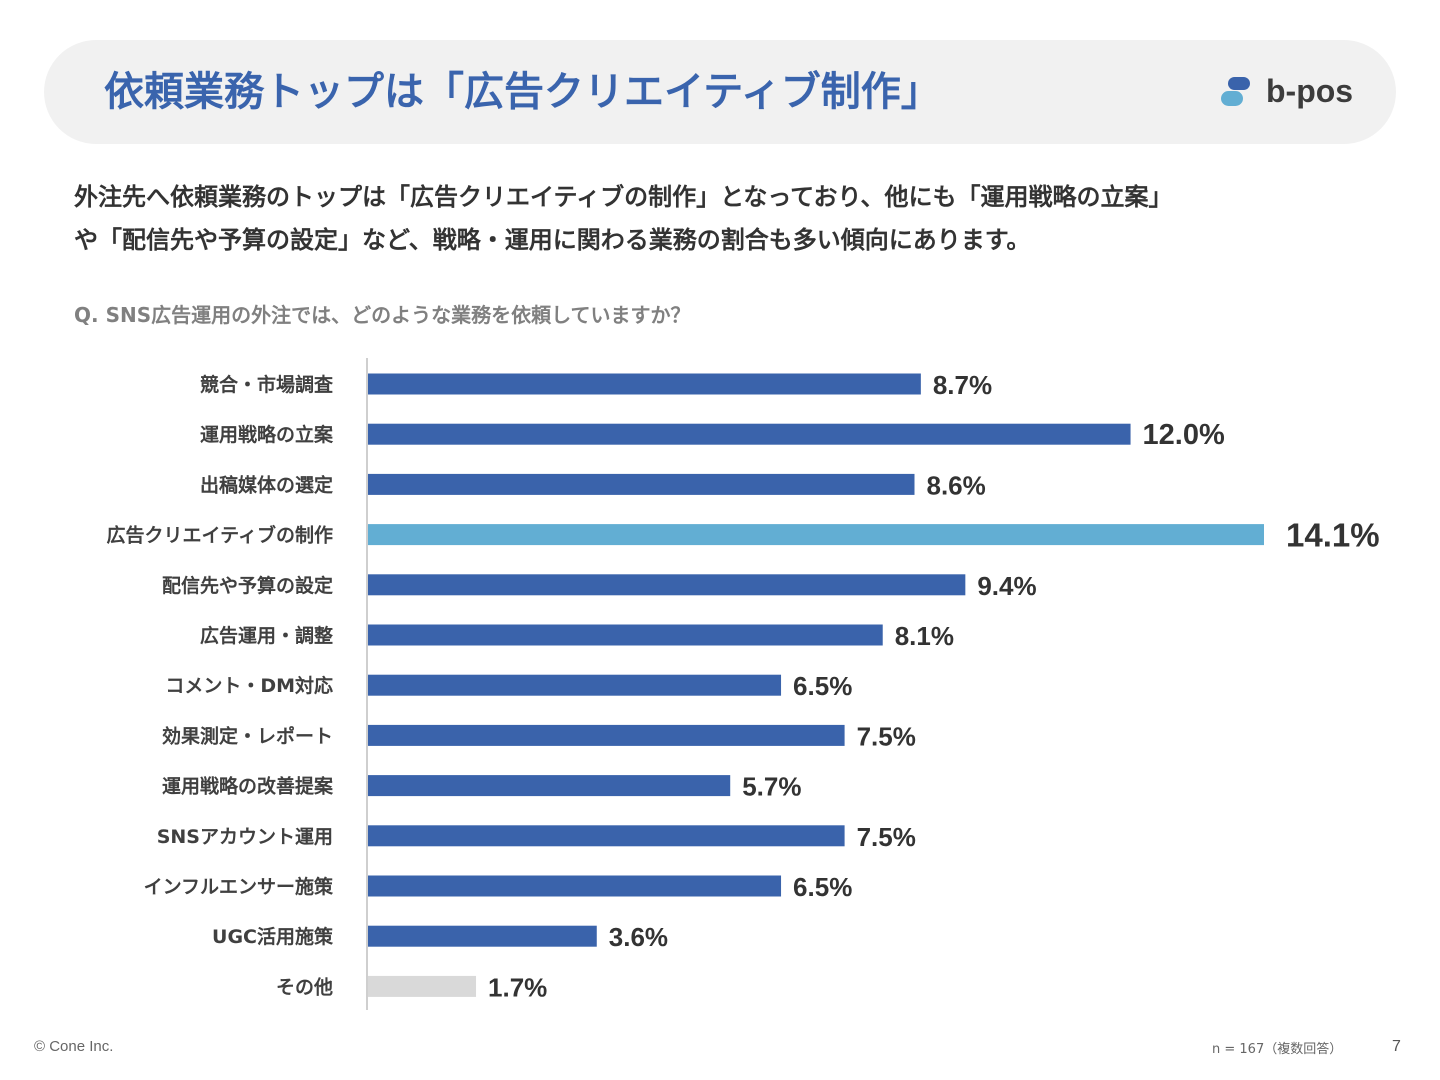  What do you see at coordinates (304, 986) in the screenshot?
I see `category-label: その他` at bounding box center [304, 986].